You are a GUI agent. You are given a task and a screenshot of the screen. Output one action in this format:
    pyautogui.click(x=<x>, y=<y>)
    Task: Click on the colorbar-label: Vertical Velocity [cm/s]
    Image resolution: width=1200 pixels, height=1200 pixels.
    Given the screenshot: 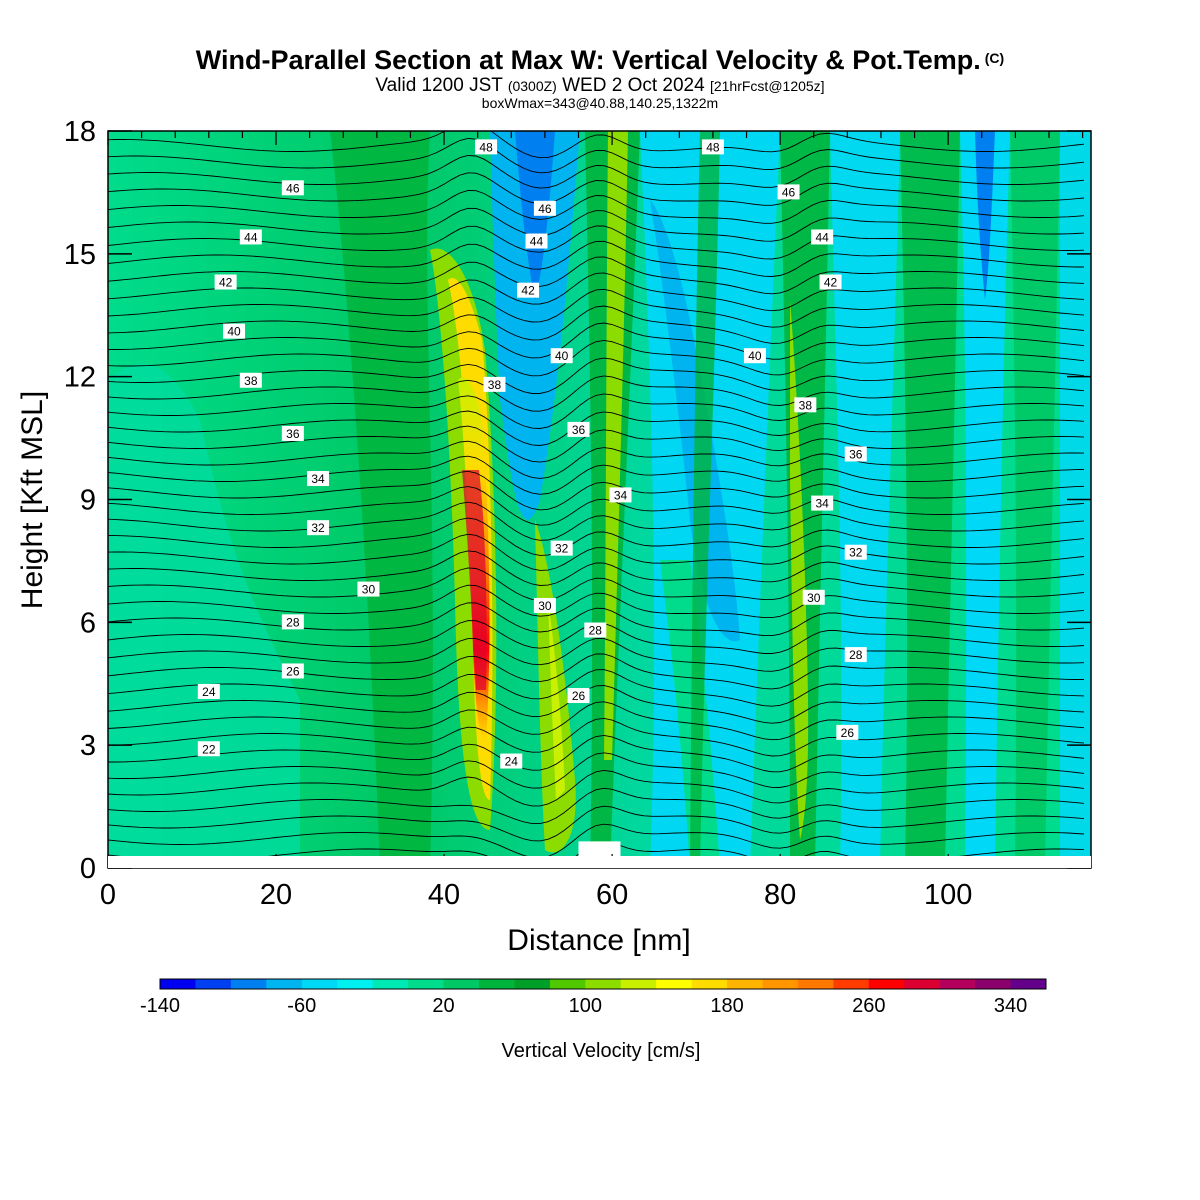 What is the action you would take?
    pyautogui.click(x=601, y=1051)
    